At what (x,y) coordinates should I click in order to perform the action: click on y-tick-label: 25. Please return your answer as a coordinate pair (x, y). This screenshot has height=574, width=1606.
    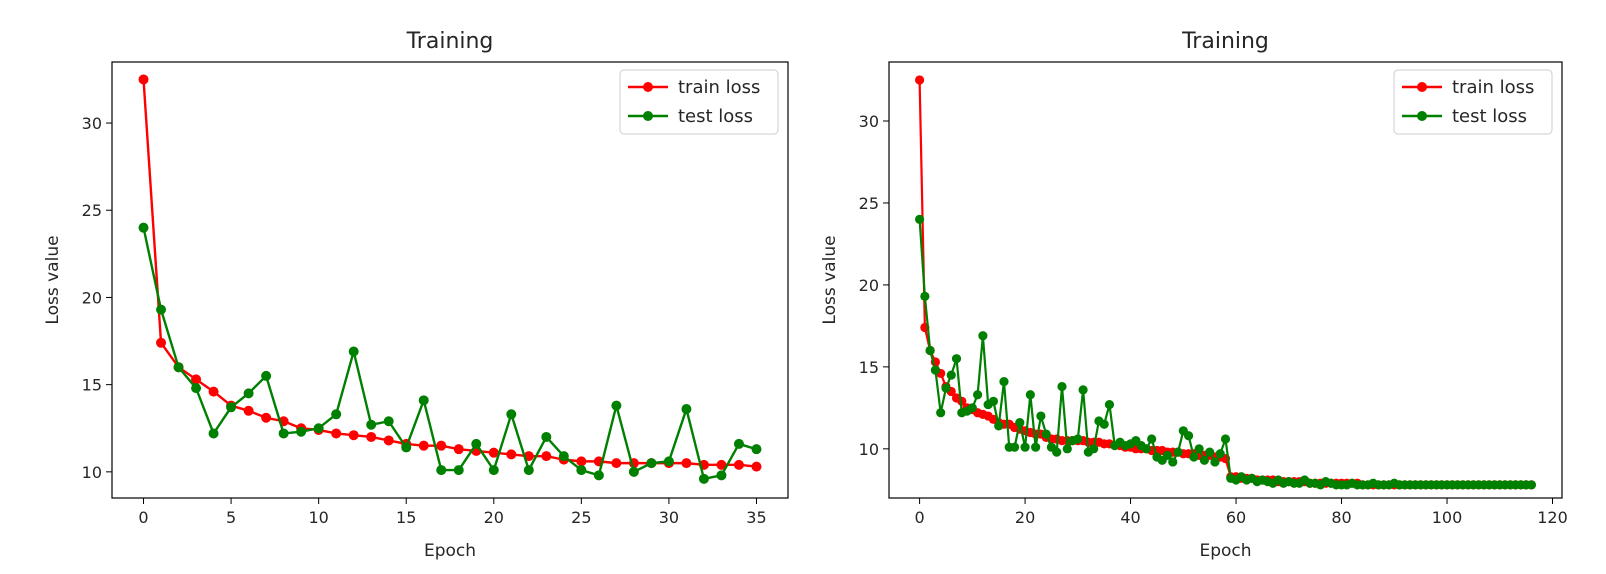
    Looking at the image, I should click on (92, 210).